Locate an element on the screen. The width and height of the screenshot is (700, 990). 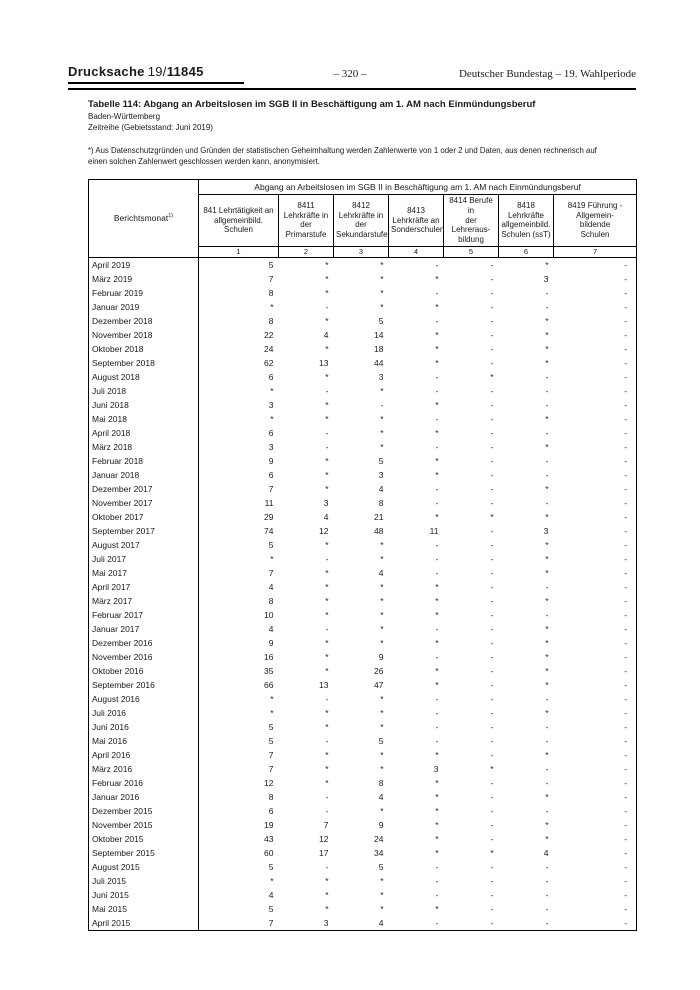
value-cell: 24 is located at coordinates (269, 348).